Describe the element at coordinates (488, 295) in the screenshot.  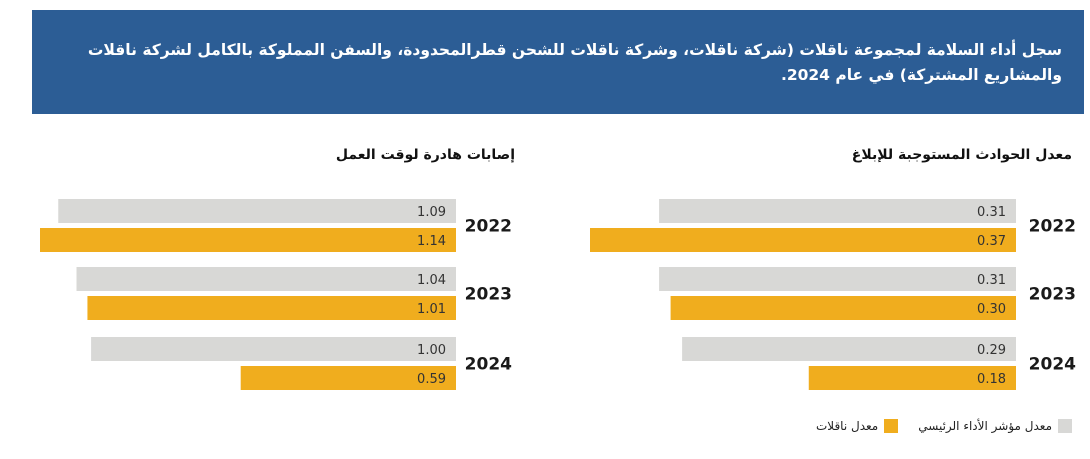
I see `year-label-lost-time-2023: 2023` at that location.